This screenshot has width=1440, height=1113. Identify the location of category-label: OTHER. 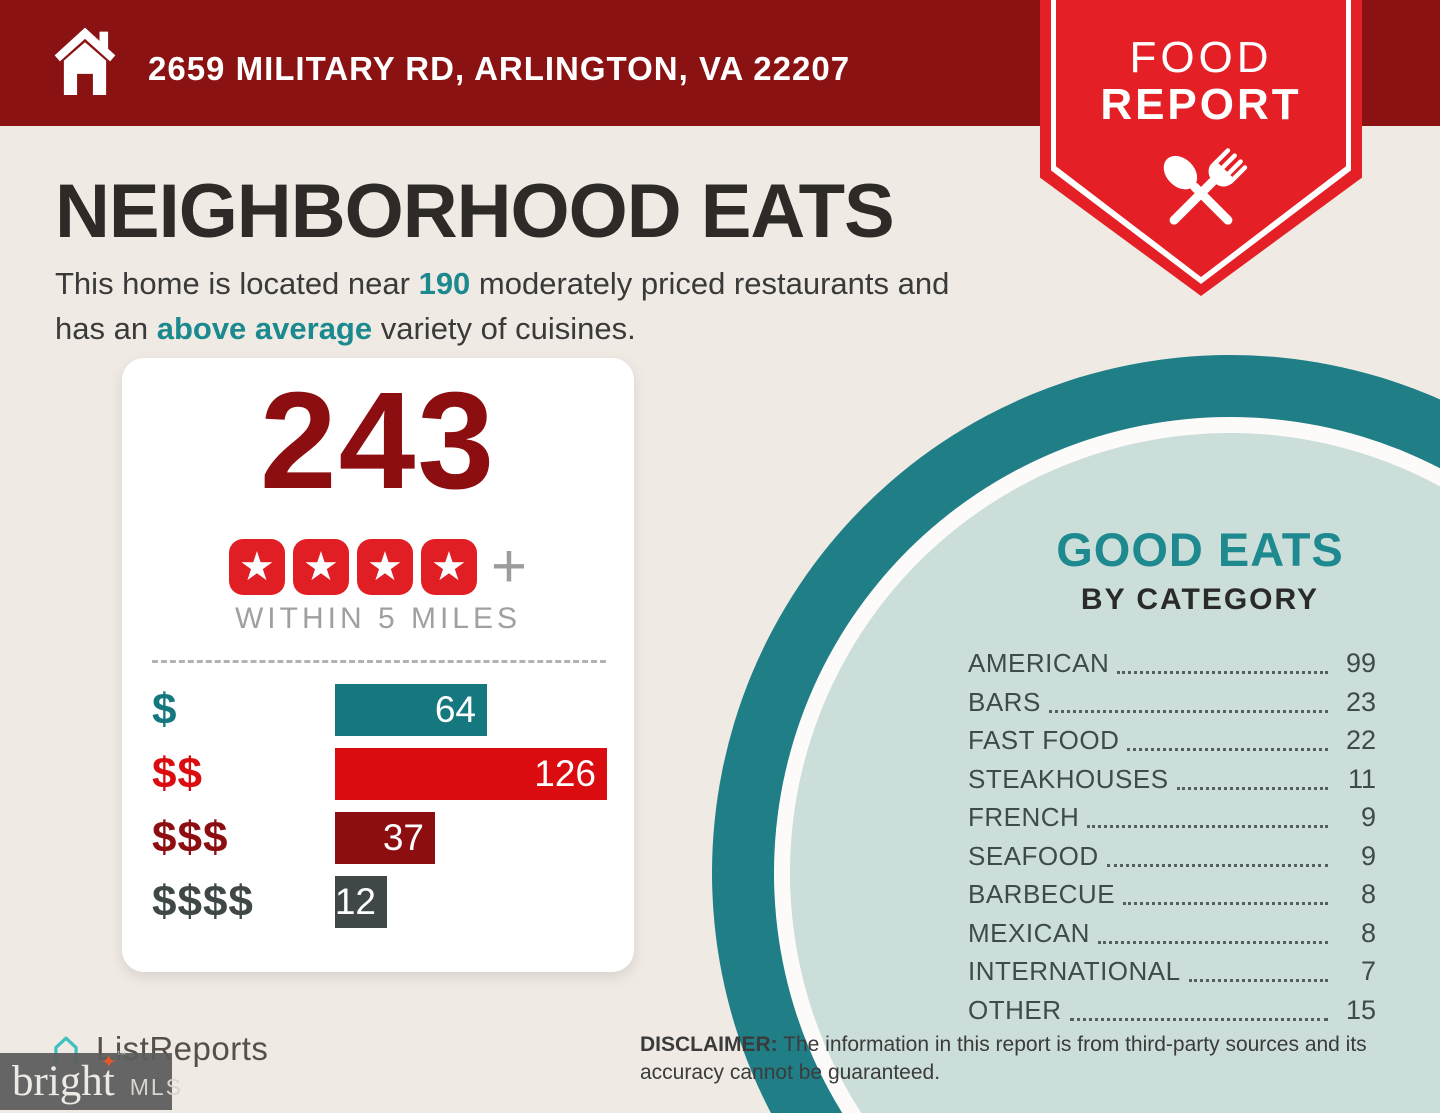
(1015, 1009).